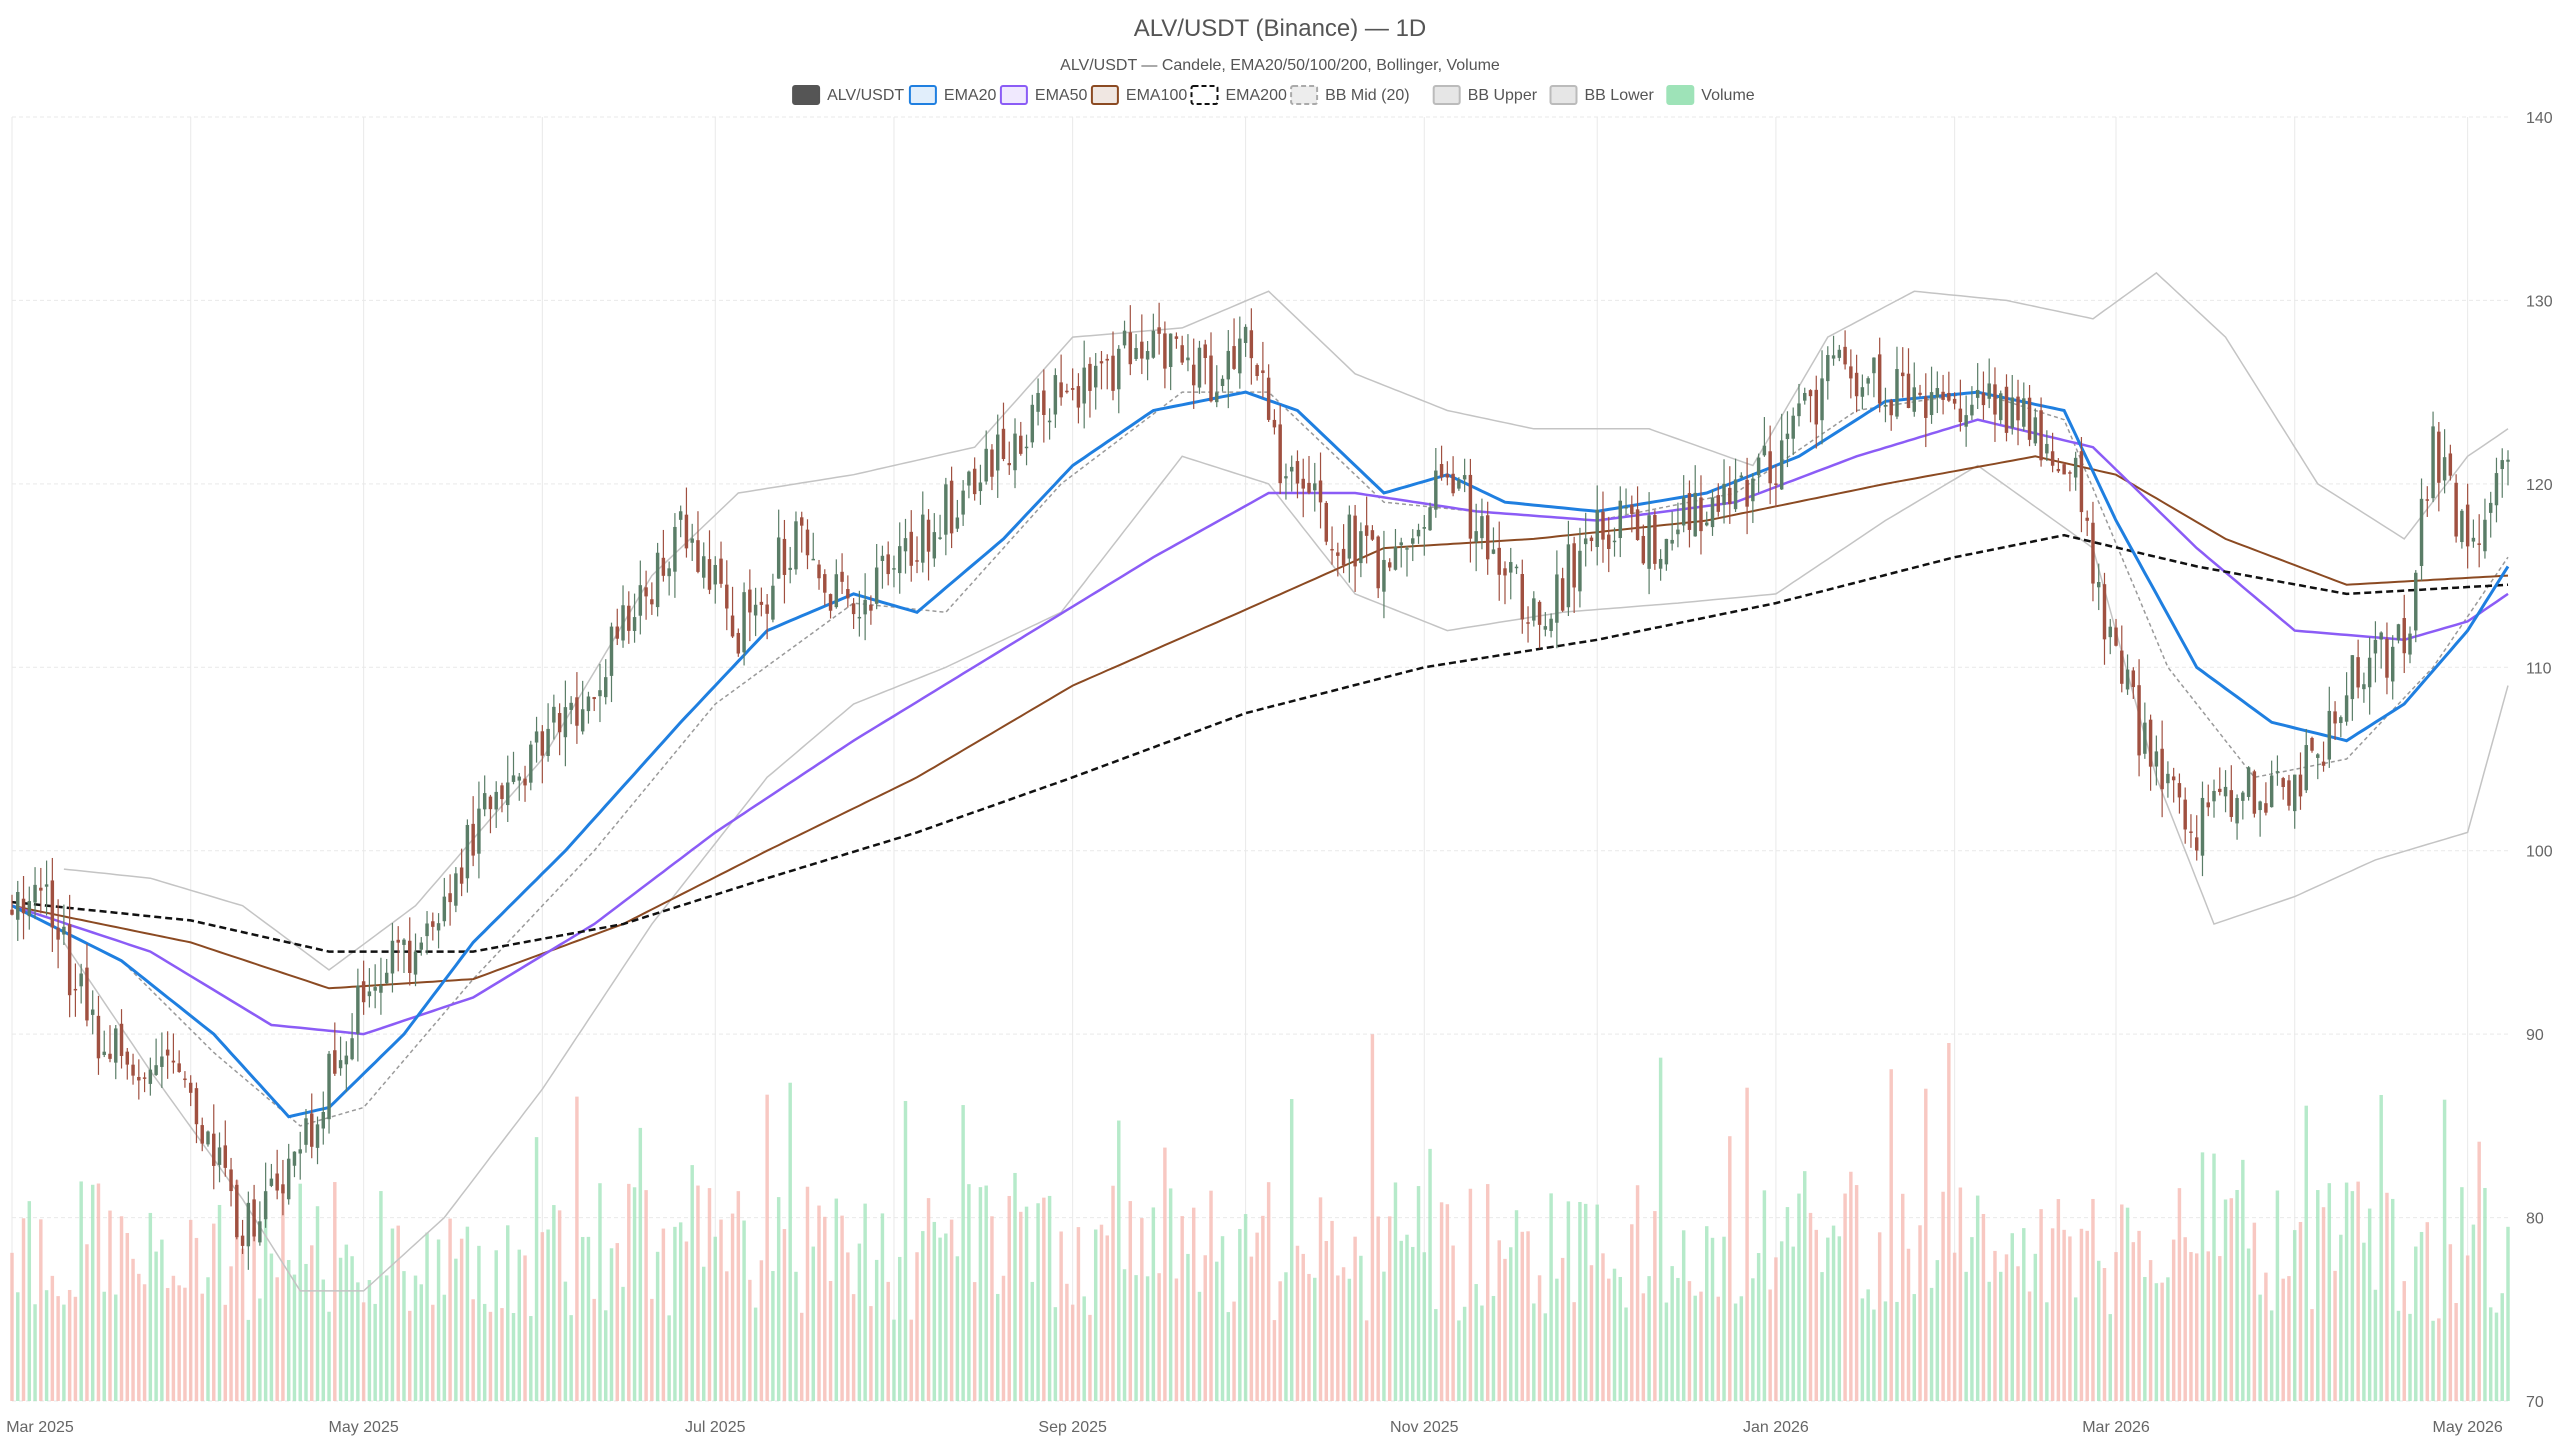  What do you see at coordinates (1446, 95) in the screenshot?
I see `legend-swatch` at bounding box center [1446, 95].